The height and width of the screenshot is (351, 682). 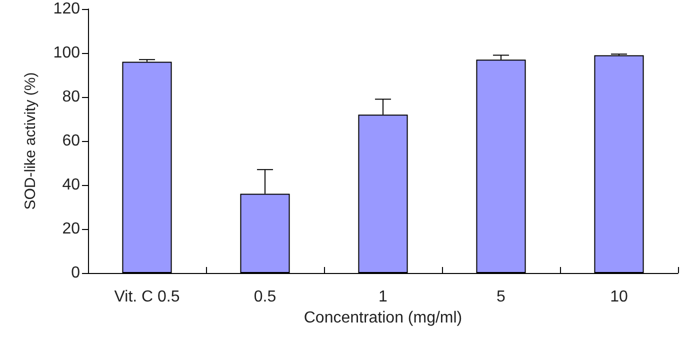 I want to click on y-tick-label: 20, so click(x=71, y=229).